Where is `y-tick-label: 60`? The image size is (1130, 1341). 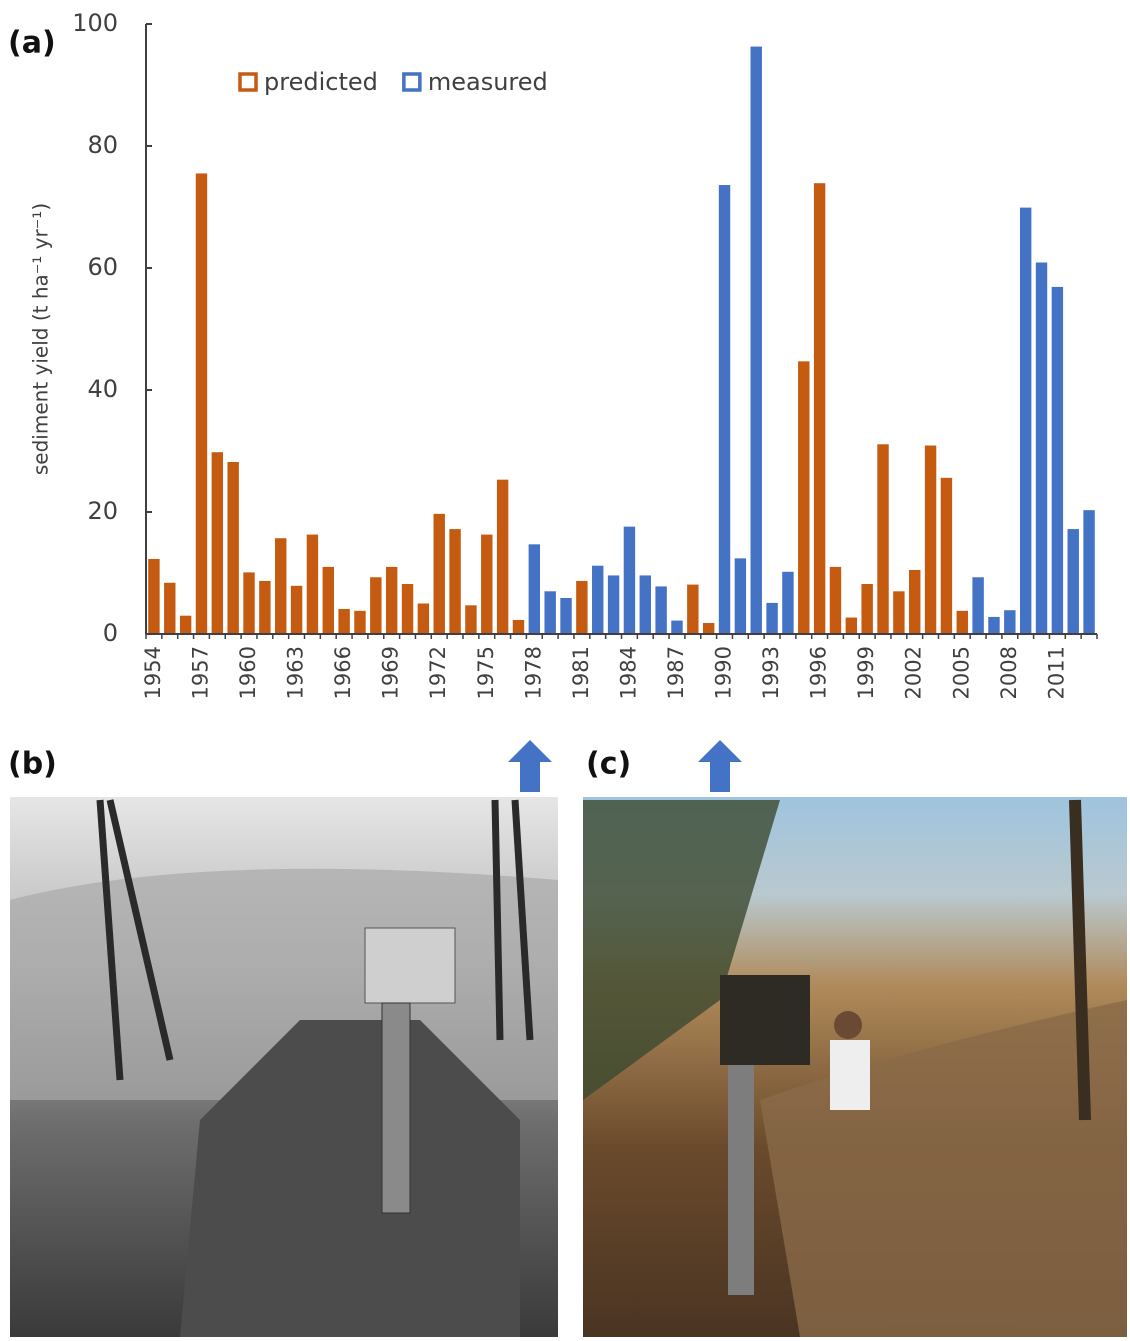
y-tick-label: 60 is located at coordinates (102, 267).